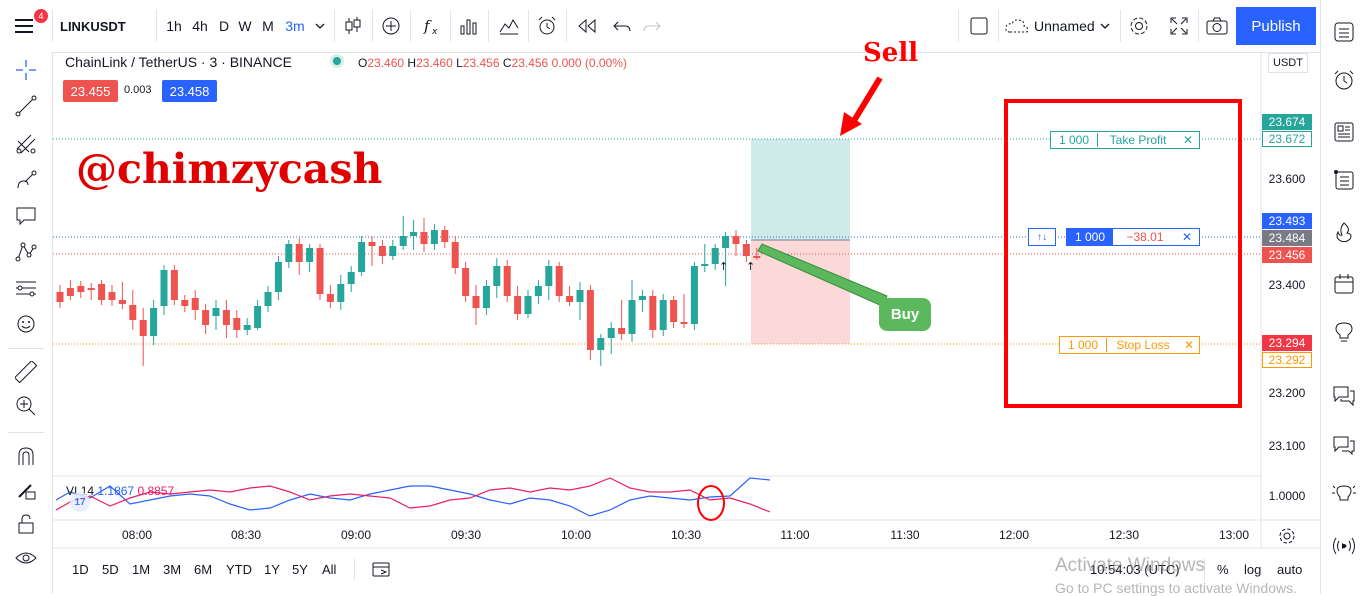 The image size is (1366, 596). I want to click on go-to-date-icon, so click(382, 570).